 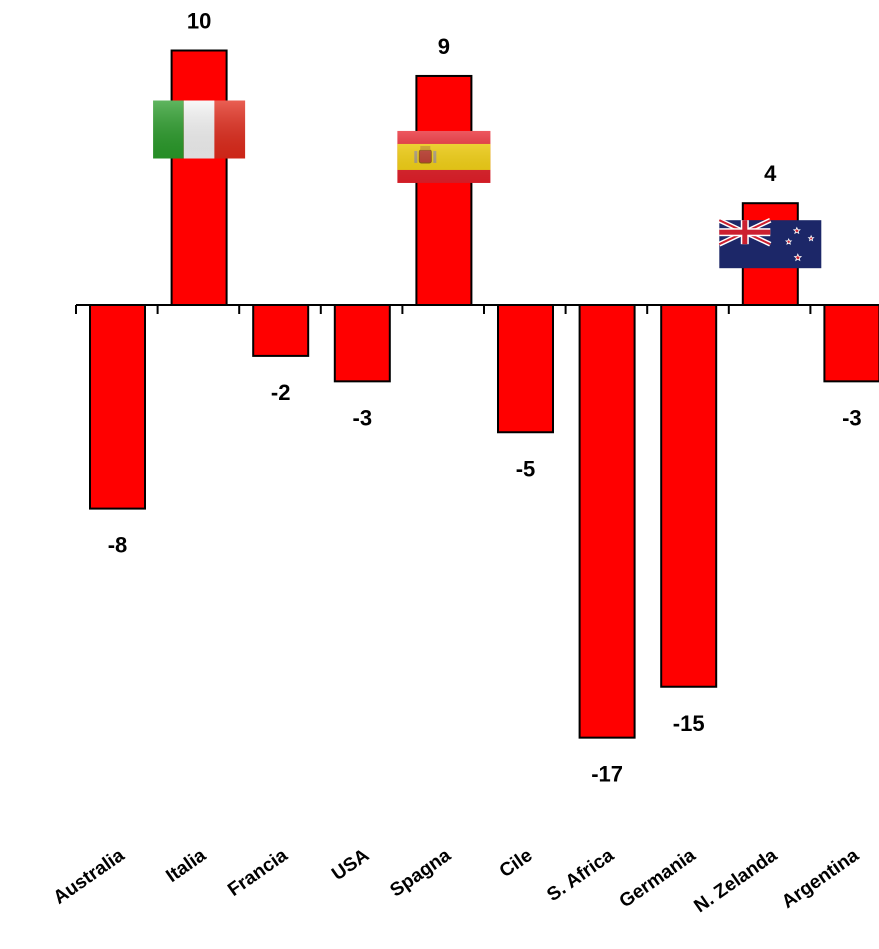 What do you see at coordinates (444, 190) in the screenshot?
I see `bar-spagna` at bounding box center [444, 190].